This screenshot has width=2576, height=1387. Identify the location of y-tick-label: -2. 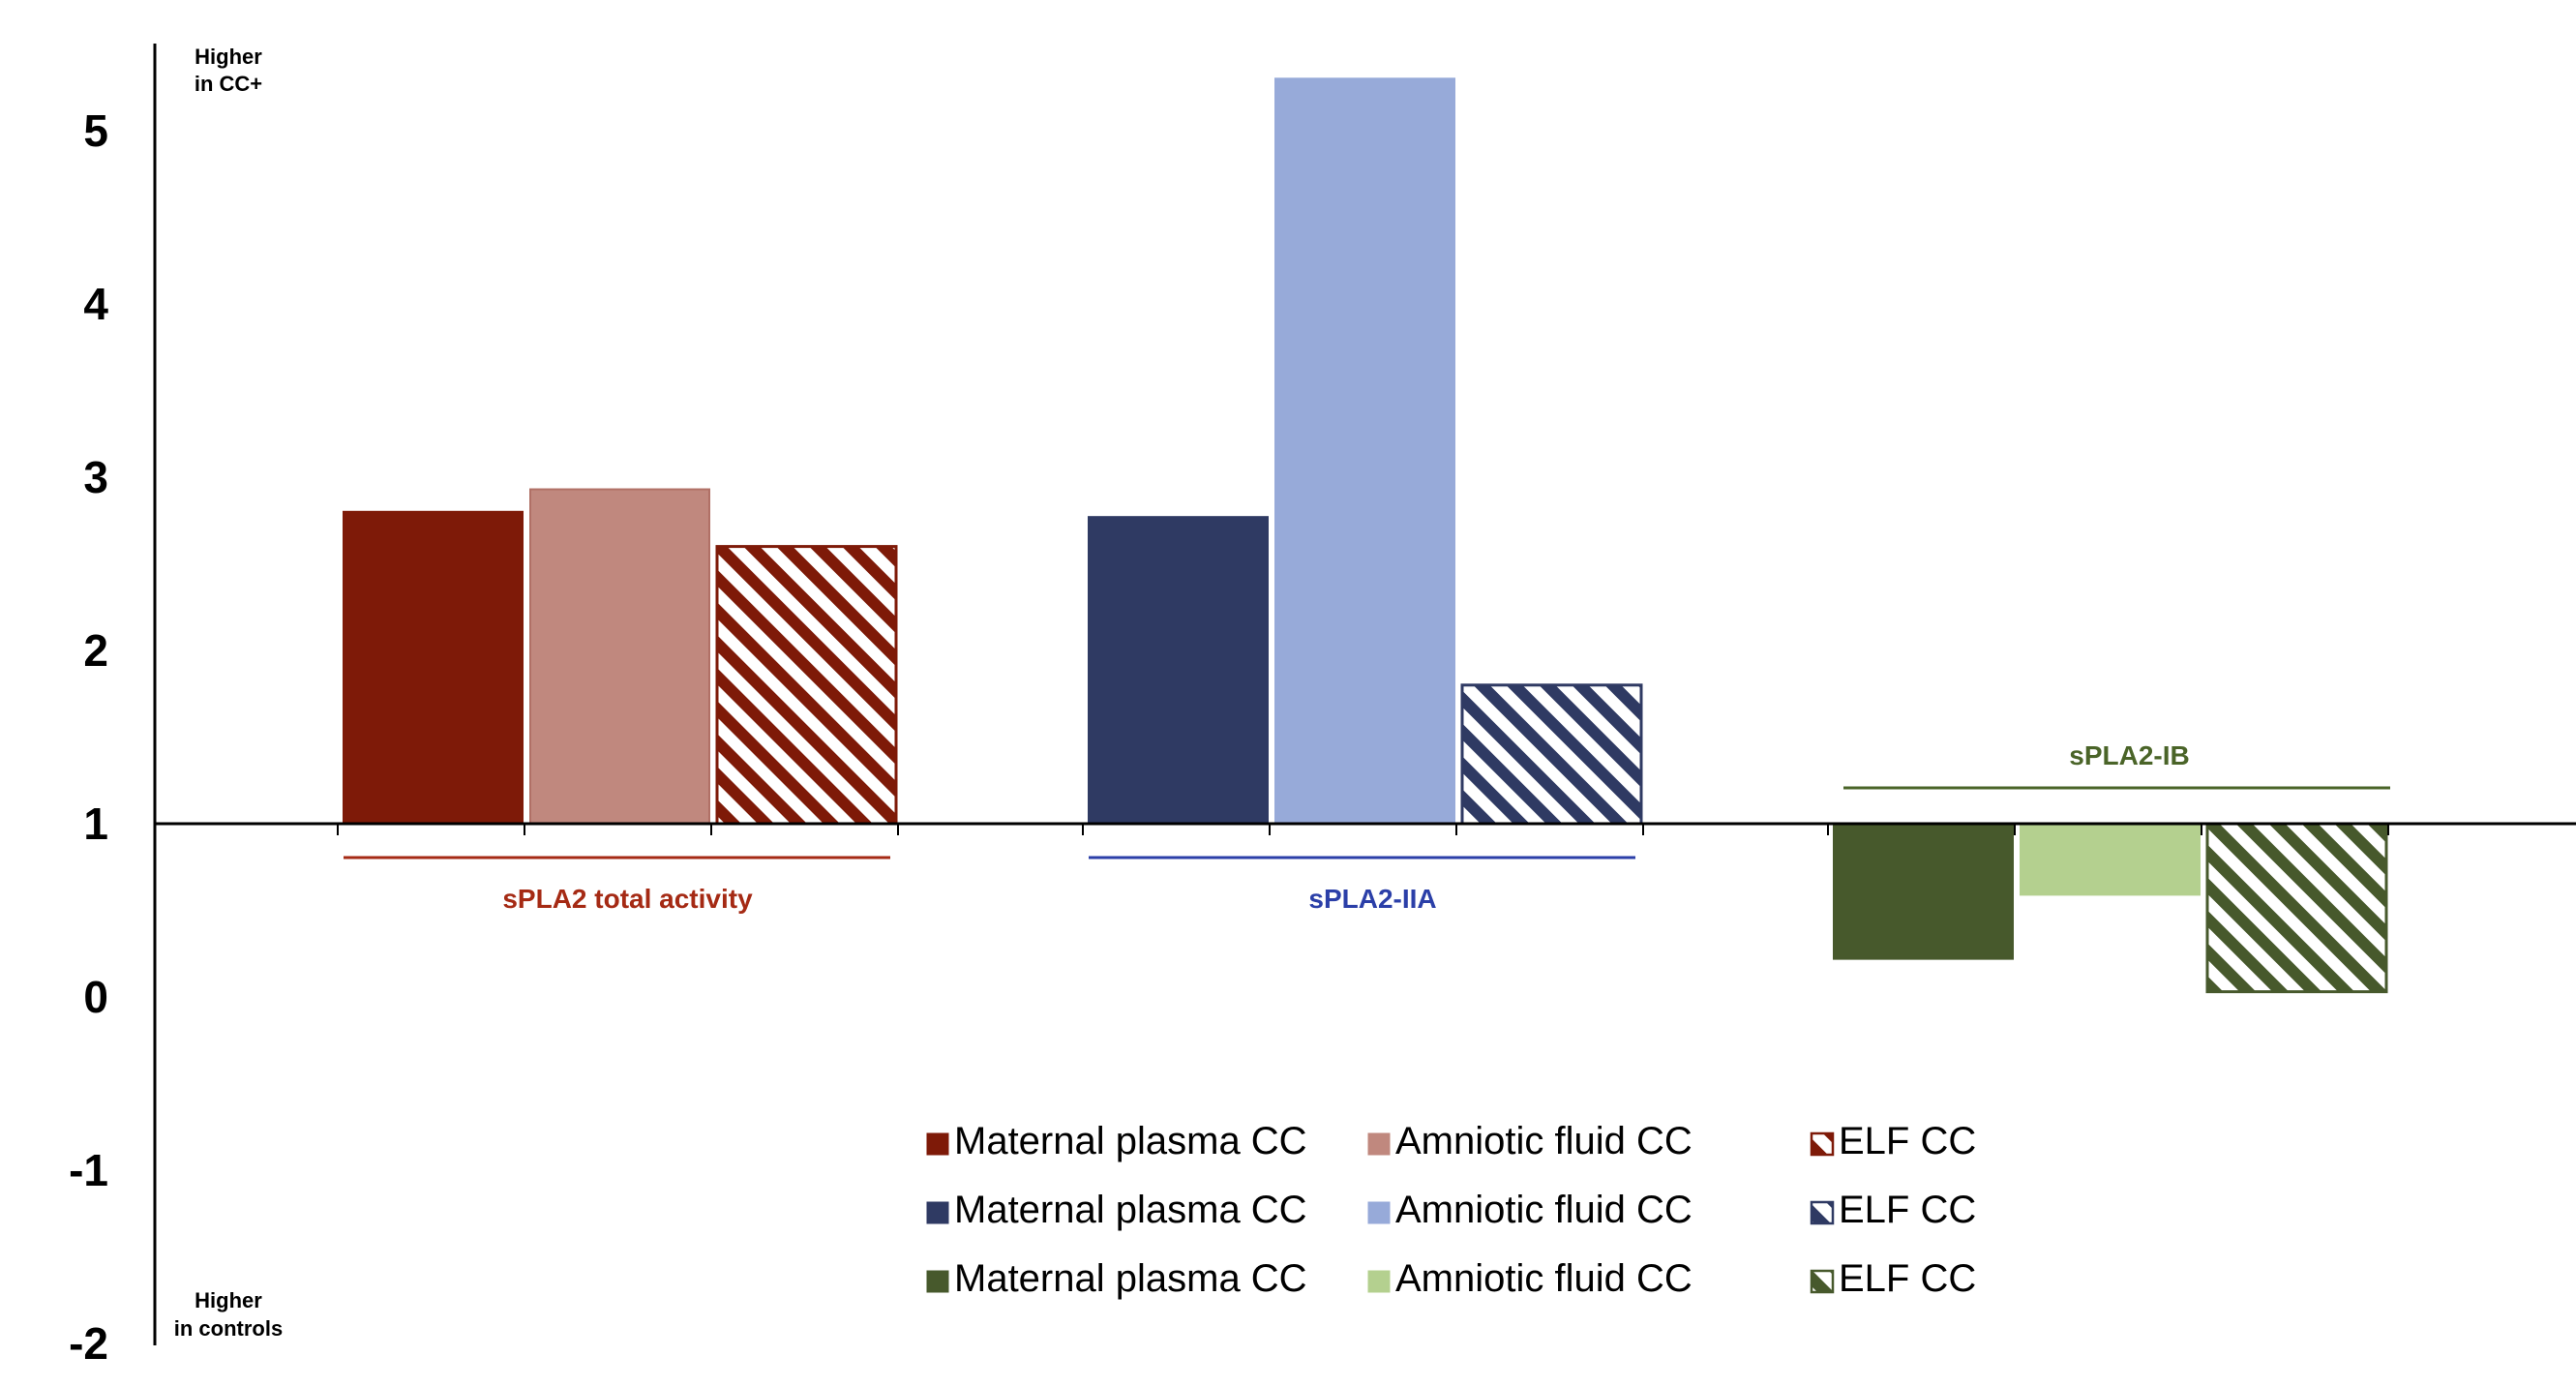
(88, 1343).